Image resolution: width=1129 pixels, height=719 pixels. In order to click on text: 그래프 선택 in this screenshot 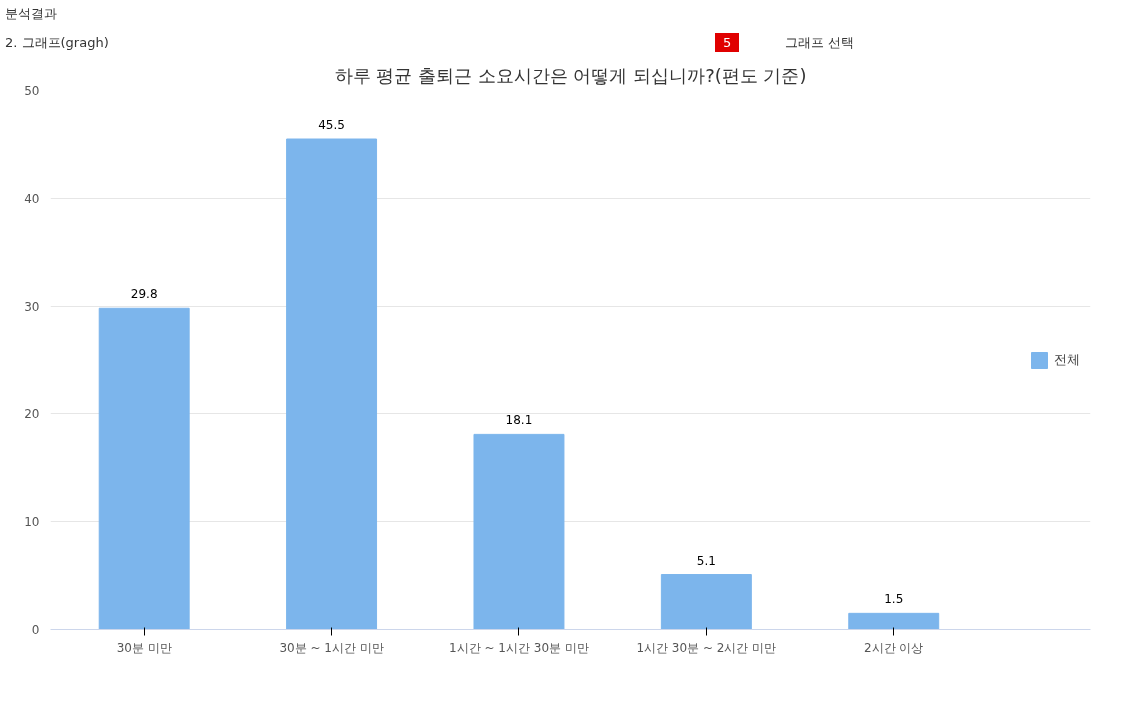, I will do `click(820, 42)`.